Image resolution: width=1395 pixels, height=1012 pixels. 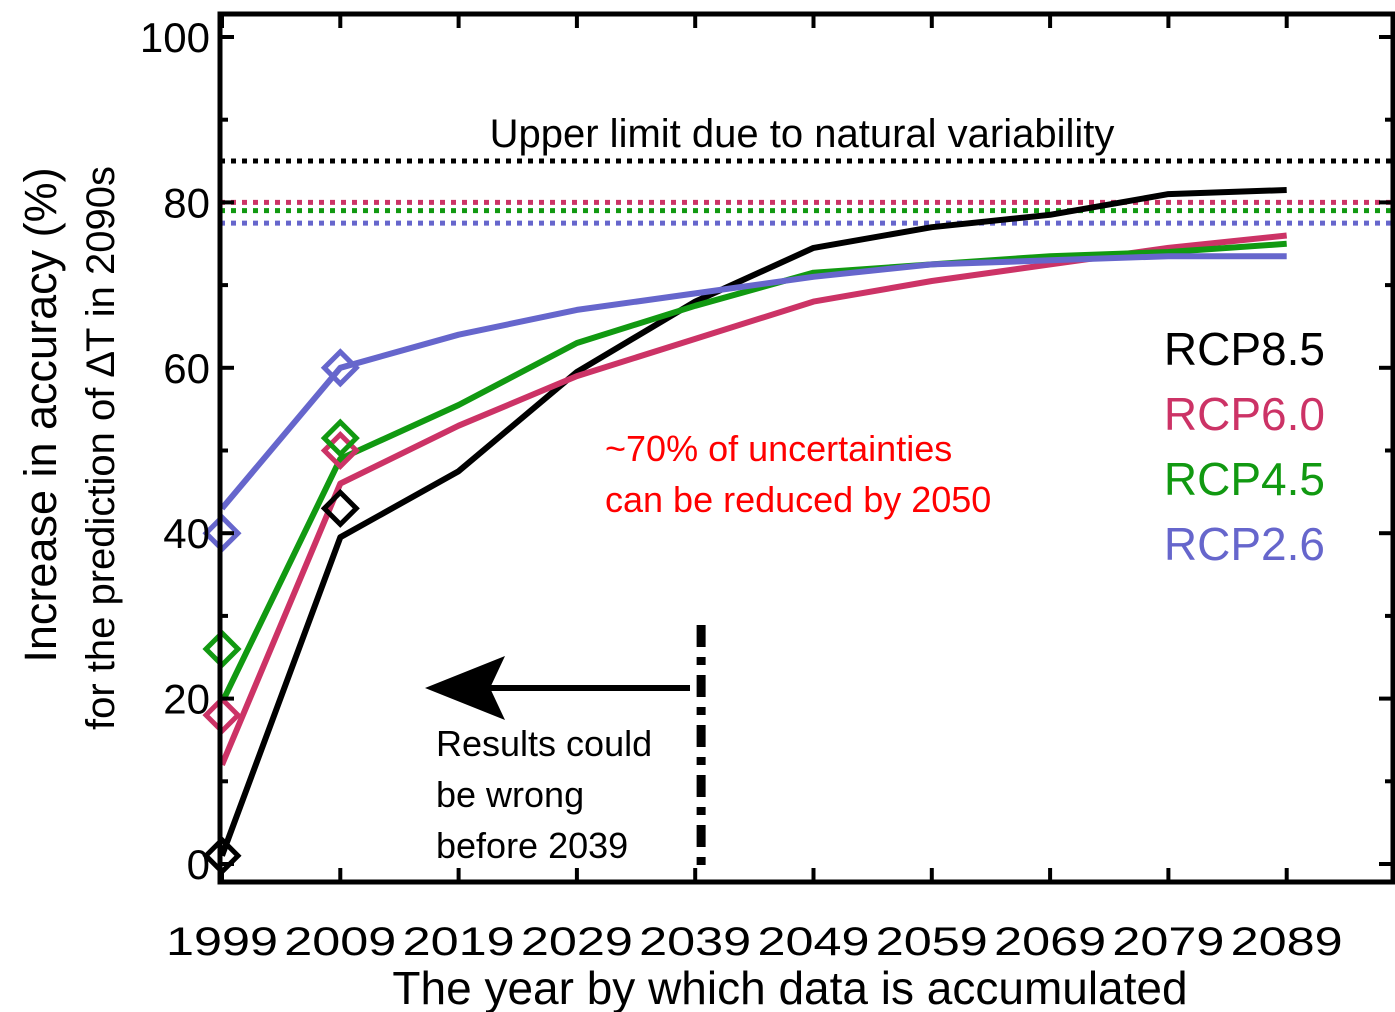 What do you see at coordinates (340, 508) in the screenshot?
I see `marker-rcp8-5-2009` at bounding box center [340, 508].